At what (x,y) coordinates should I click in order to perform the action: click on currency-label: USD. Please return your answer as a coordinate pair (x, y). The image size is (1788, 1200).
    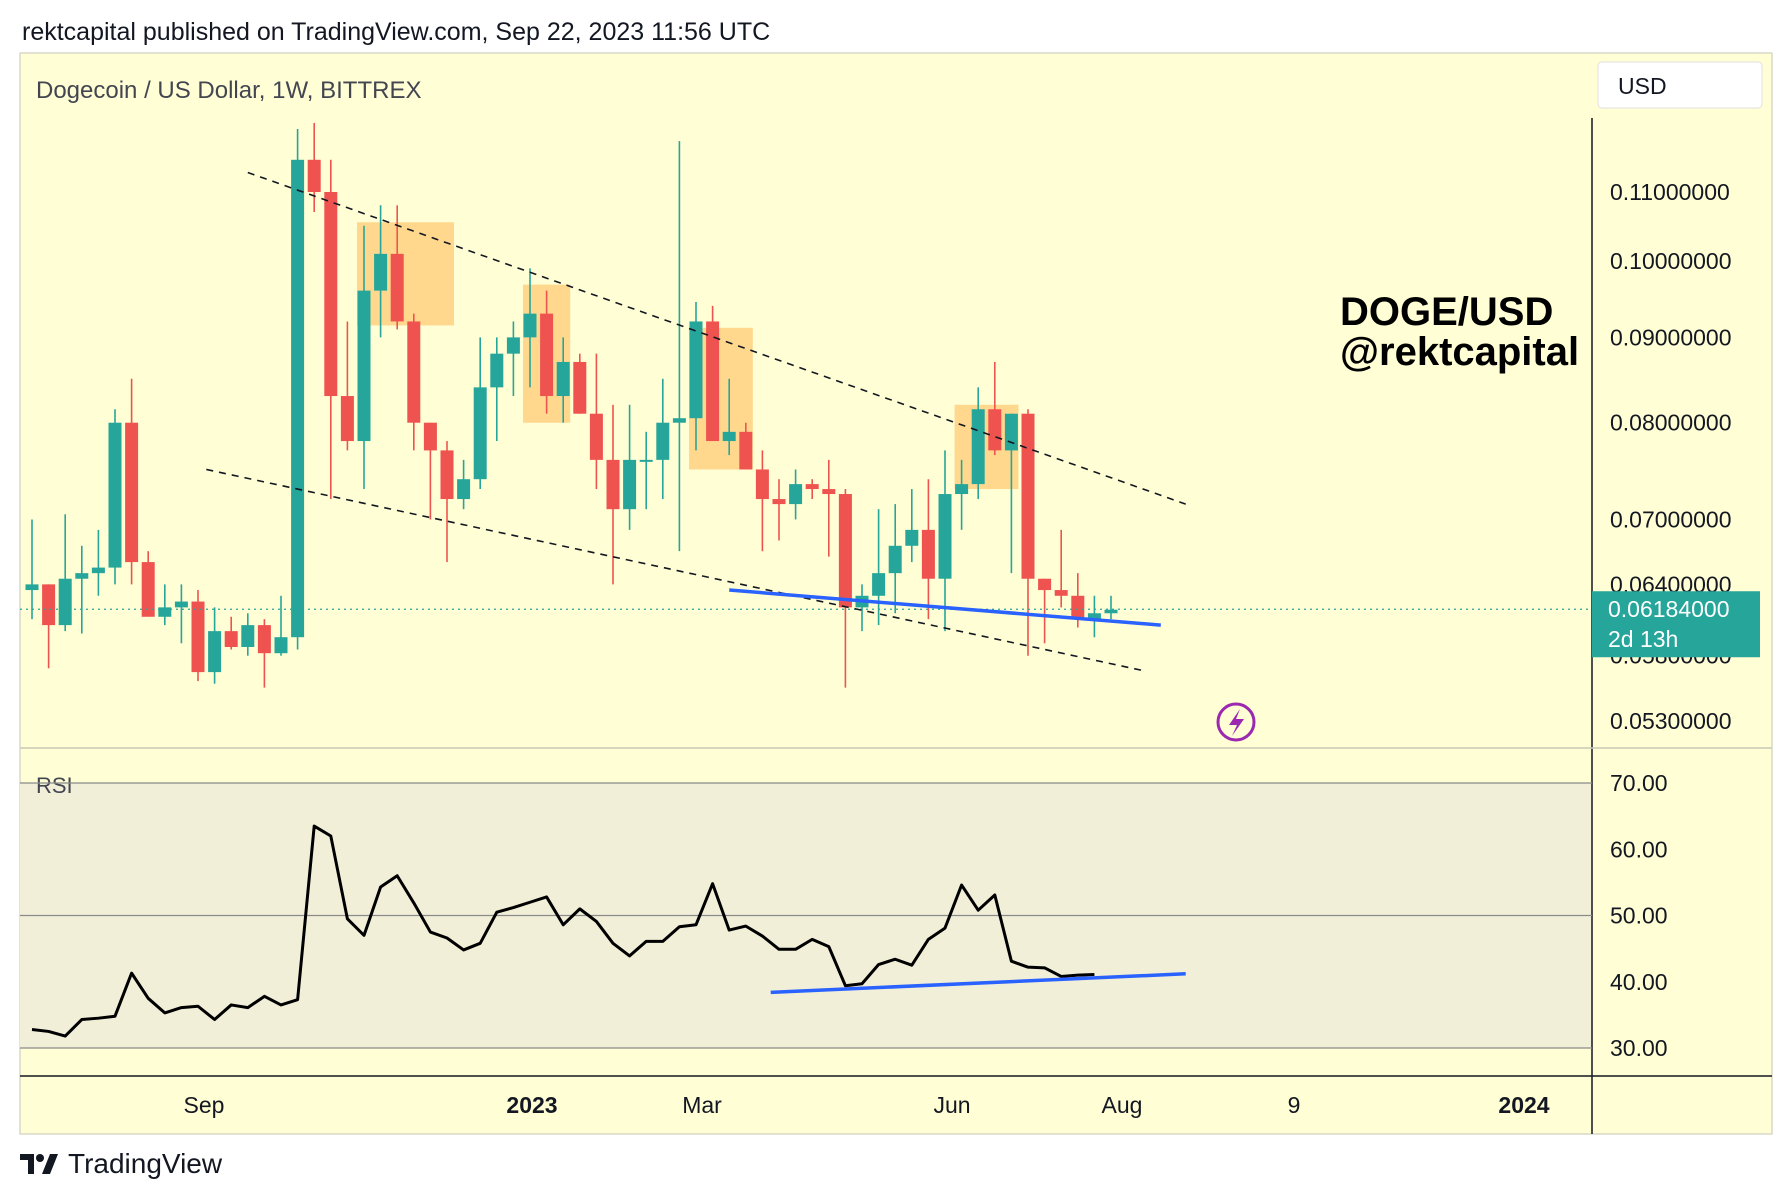
    Looking at the image, I should click on (1642, 86).